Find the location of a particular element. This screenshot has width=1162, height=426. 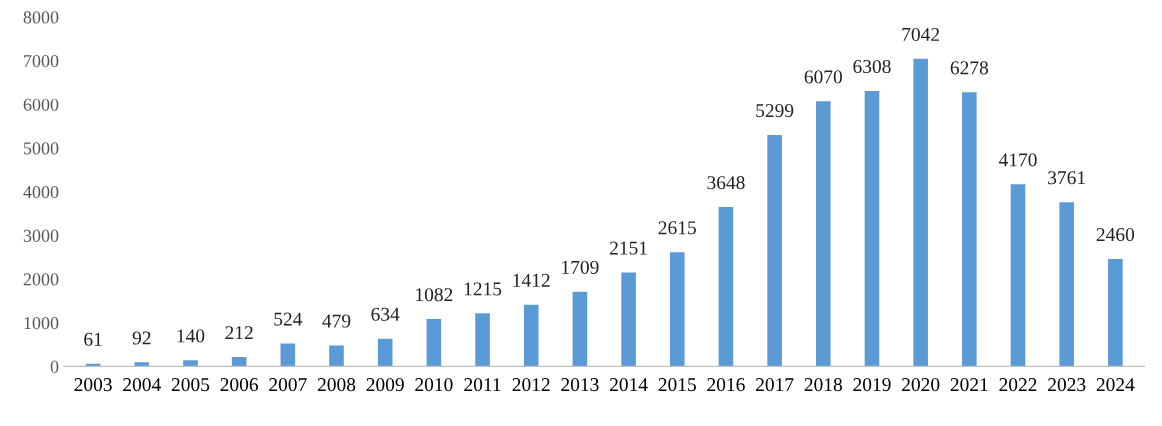

y-tick-label: 6000 is located at coordinates (41, 104).